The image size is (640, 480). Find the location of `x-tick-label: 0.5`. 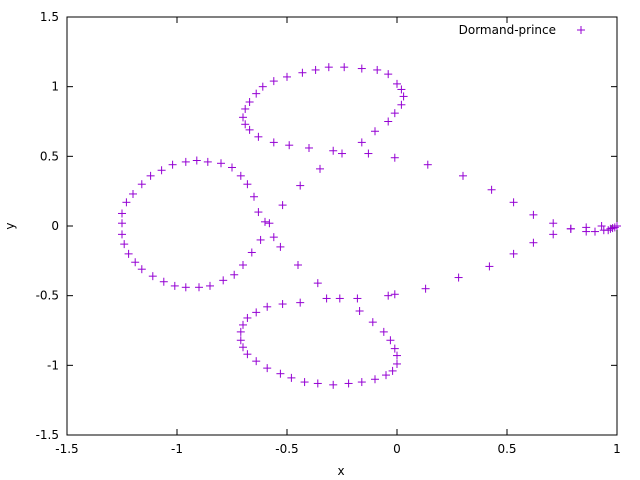

x-tick-label: 0.5 is located at coordinates (506, 449).